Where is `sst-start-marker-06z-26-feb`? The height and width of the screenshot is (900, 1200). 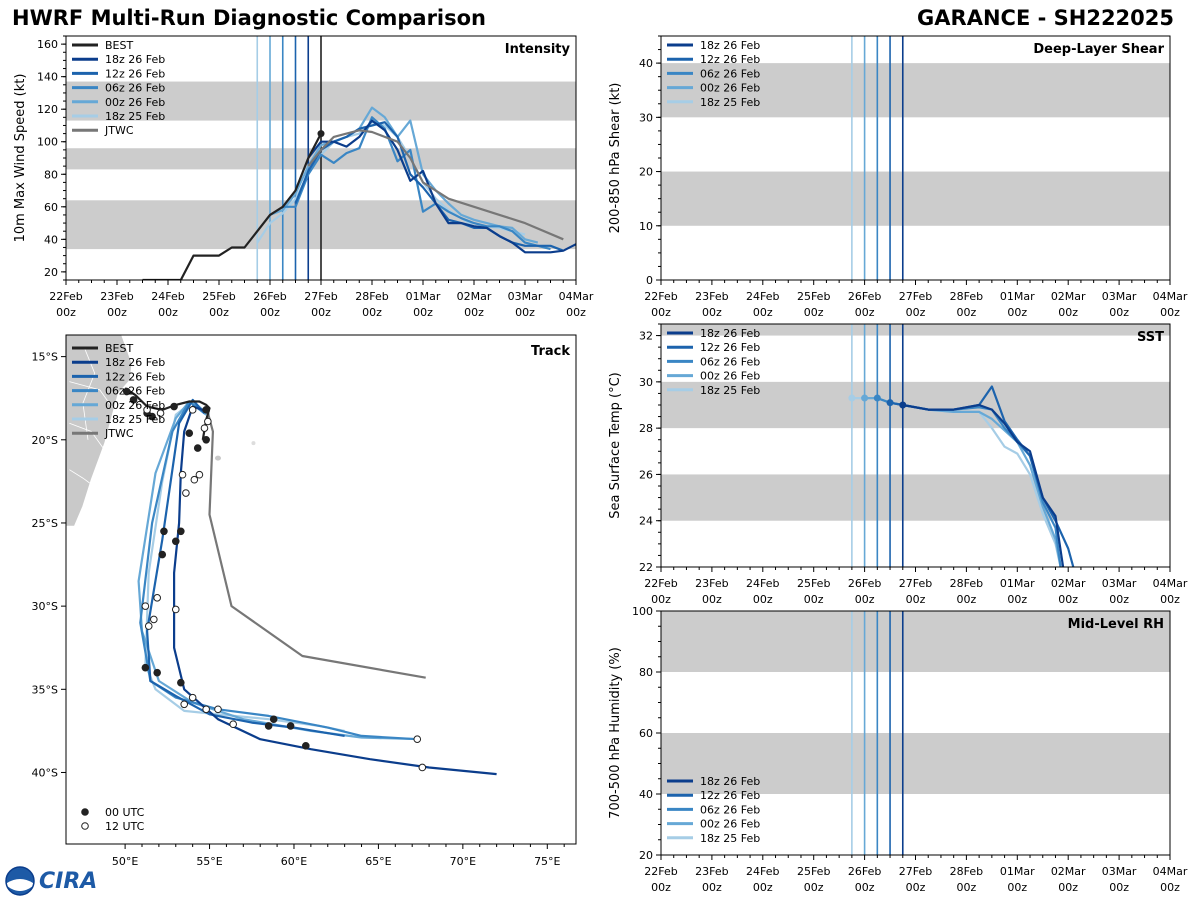 sst-start-marker-06z-26-feb is located at coordinates (877, 398).